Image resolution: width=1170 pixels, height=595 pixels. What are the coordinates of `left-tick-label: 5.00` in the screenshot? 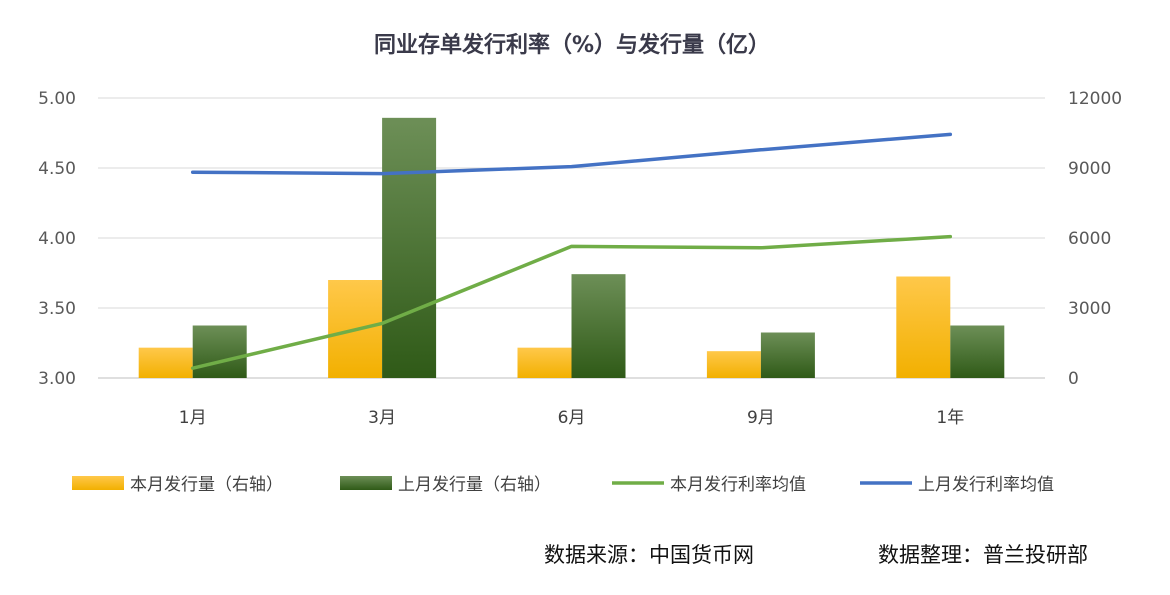 It's located at (57, 99).